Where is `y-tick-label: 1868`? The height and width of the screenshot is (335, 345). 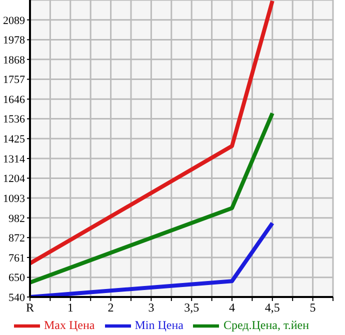
y-tick-label: 1868 is located at coordinates (14, 60).